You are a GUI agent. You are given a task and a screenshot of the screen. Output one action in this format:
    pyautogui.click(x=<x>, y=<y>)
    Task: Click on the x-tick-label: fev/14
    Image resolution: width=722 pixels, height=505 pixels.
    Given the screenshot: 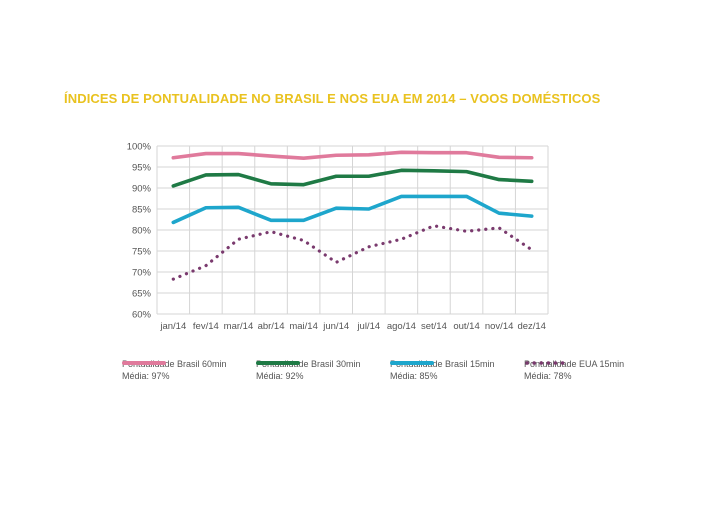 What is the action you would take?
    pyautogui.click(x=206, y=326)
    